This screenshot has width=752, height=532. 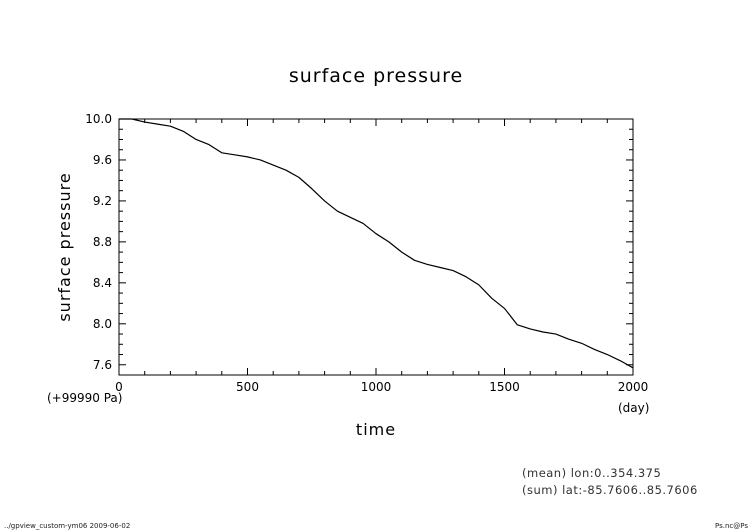 I want to click on x-tick-label: 2000, so click(x=633, y=387).